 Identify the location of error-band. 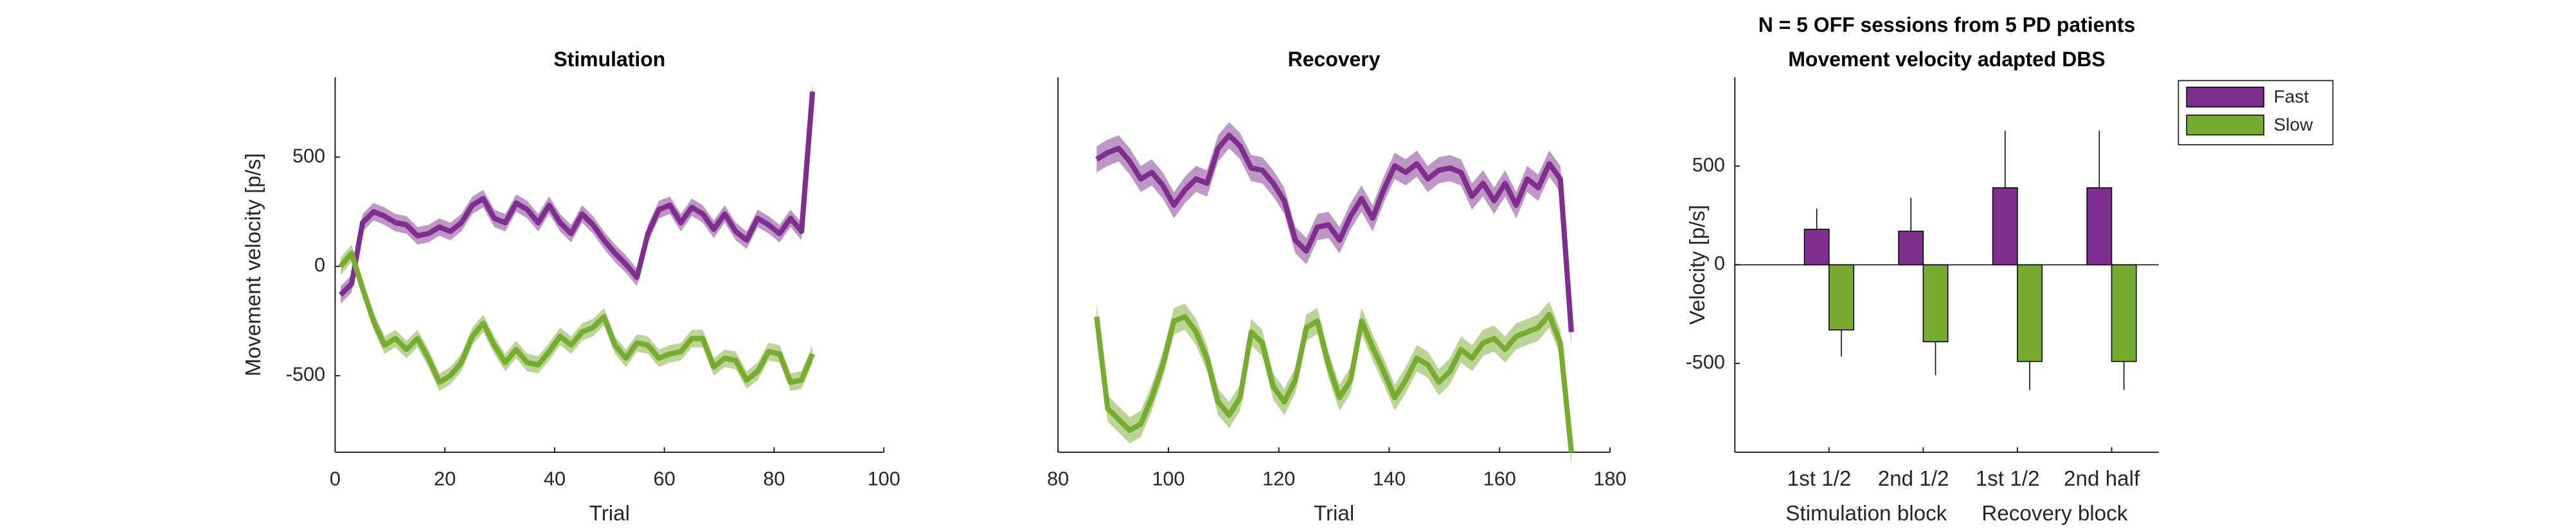
(576, 193).